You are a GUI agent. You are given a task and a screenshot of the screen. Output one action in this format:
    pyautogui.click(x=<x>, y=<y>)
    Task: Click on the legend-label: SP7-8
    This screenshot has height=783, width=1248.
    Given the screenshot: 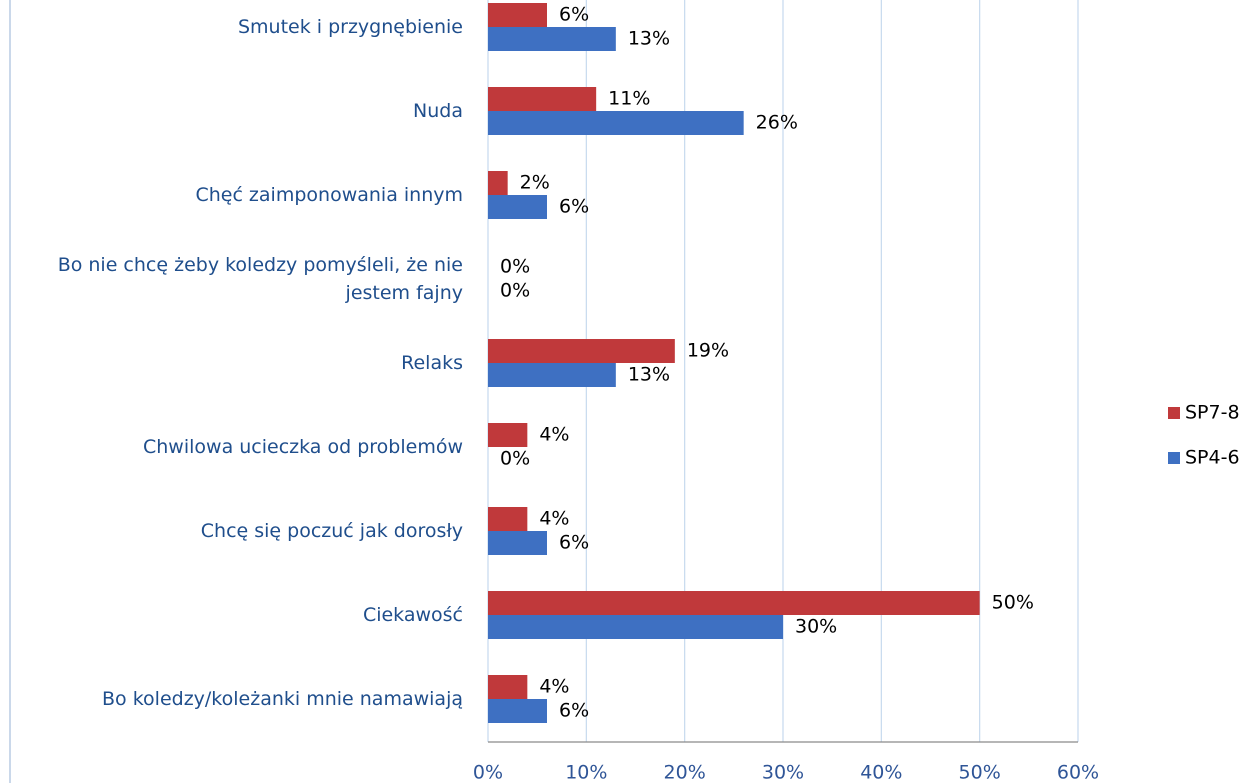 What is the action you would take?
    pyautogui.click(x=1212, y=413)
    